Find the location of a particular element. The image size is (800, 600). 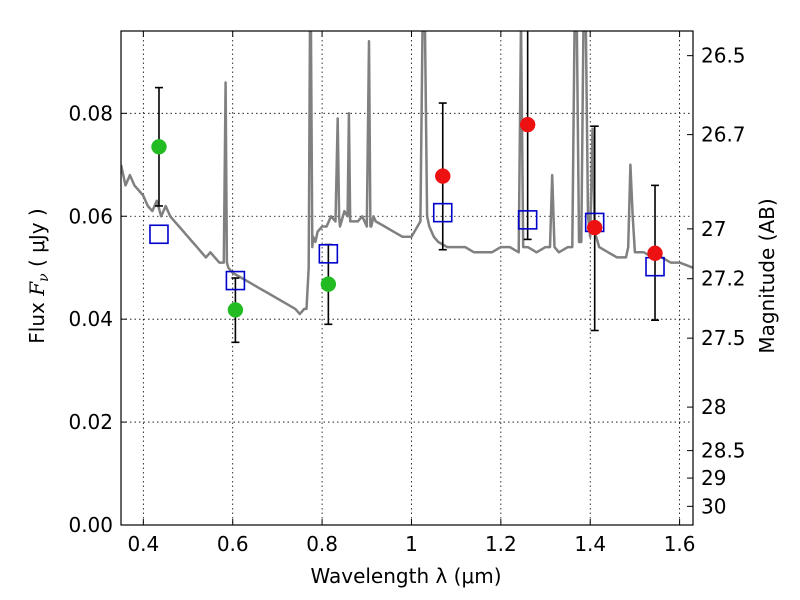

y-axis-left: 0.00 0.02 0.04 0.06 0.08 is located at coordinates (97, 319).